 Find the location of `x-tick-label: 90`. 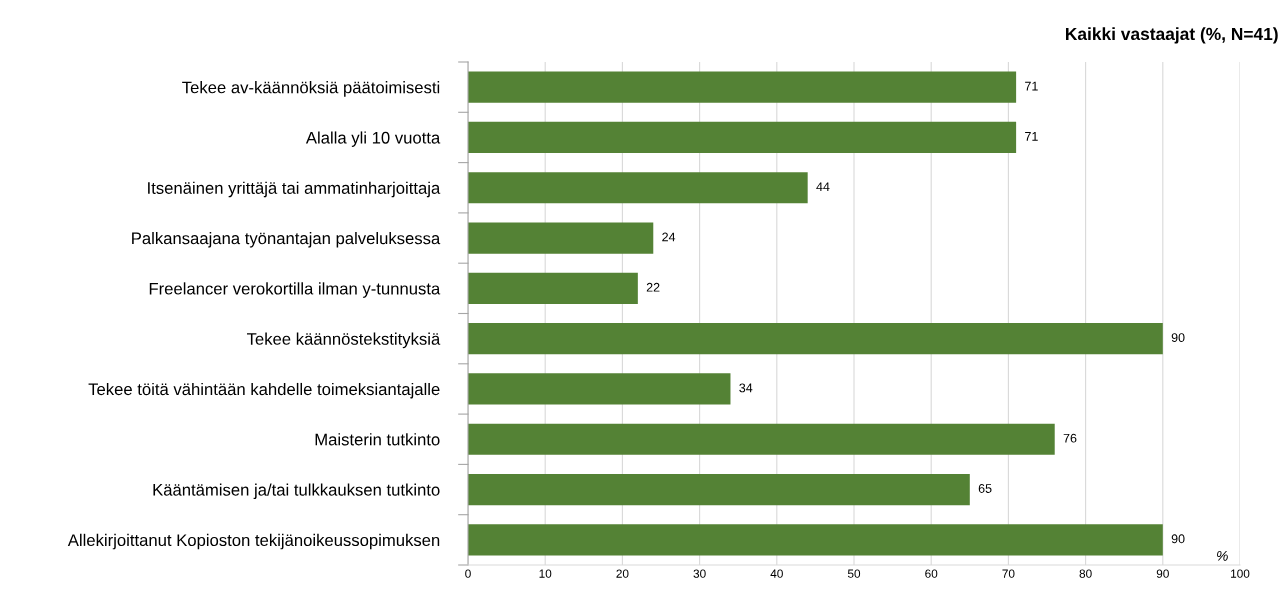

x-tick-label: 90 is located at coordinates (1162, 573).